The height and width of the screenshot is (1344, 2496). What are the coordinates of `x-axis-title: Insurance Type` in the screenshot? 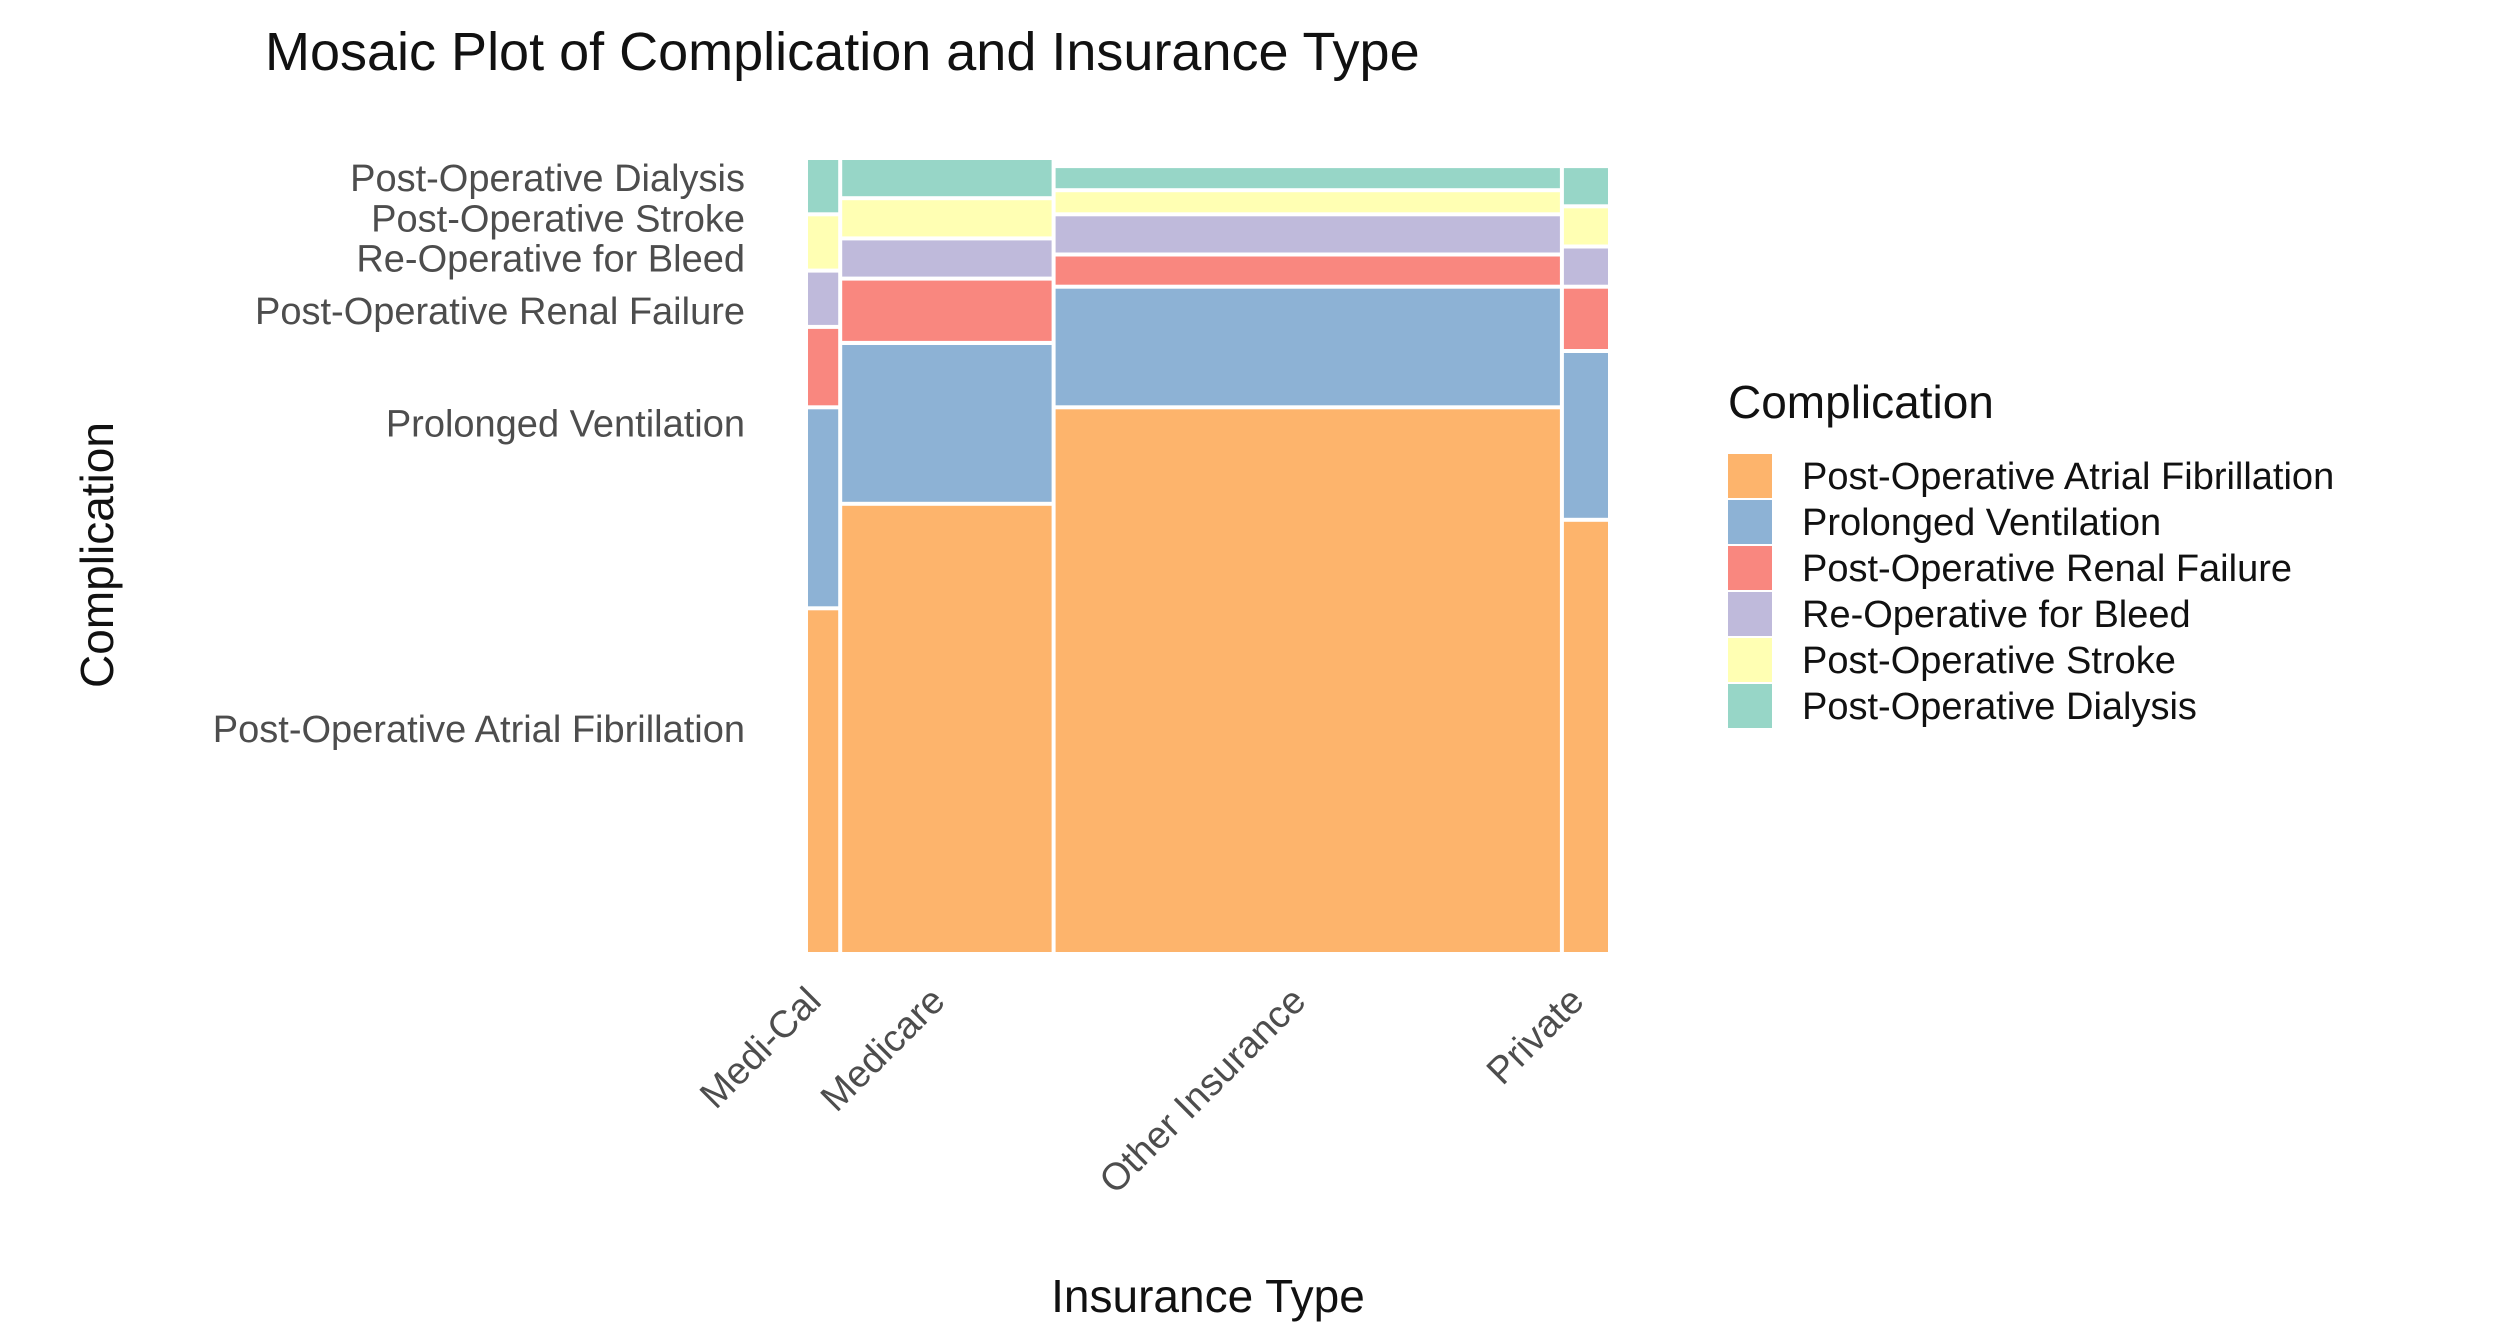 It's located at (1208, 1296).